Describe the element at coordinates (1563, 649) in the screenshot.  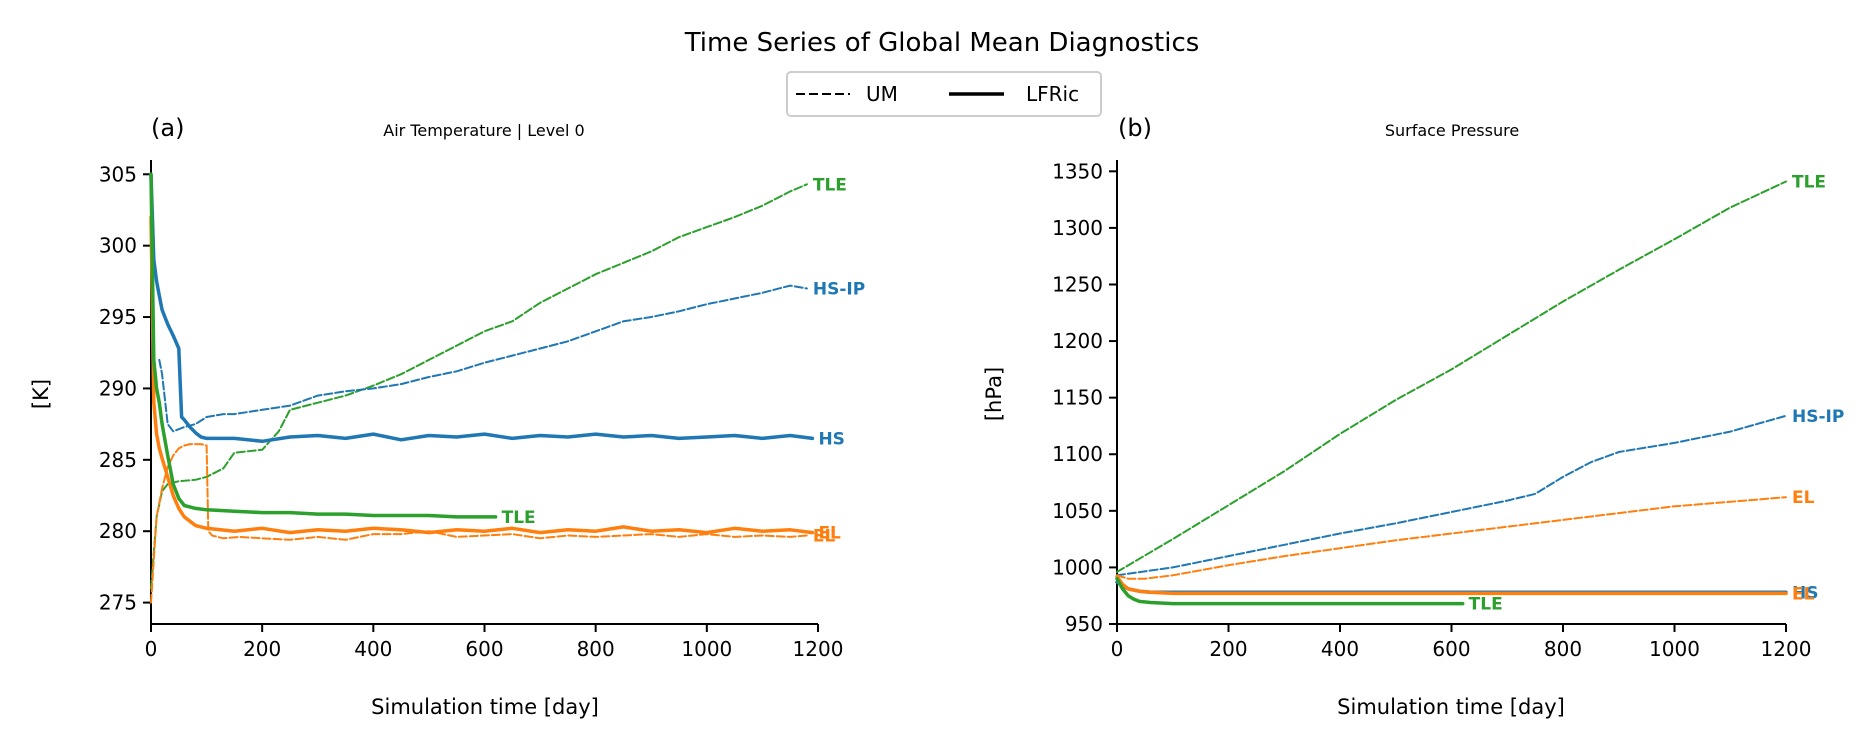
I see `panel-b-xtick-label: 800` at that location.